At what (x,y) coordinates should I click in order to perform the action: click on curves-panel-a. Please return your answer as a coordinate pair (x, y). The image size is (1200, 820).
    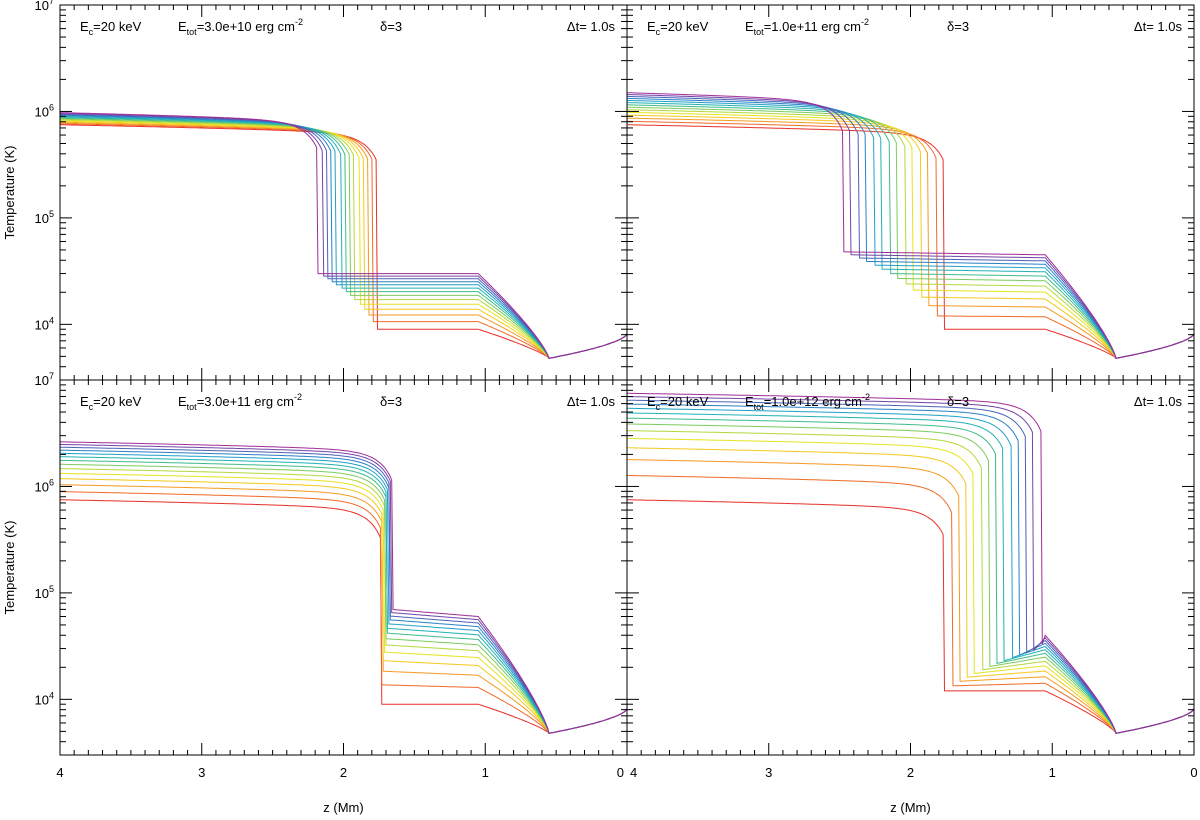
    Looking at the image, I should click on (343, 235).